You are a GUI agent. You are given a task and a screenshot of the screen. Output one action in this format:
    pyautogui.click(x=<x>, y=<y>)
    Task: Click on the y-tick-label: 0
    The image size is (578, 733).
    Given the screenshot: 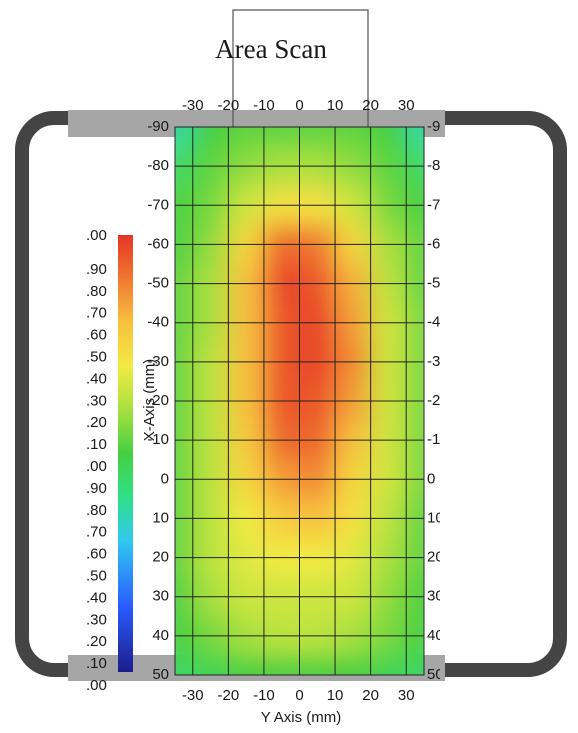 What is the action you would take?
    pyautogui.click(x=165, y=478)
    